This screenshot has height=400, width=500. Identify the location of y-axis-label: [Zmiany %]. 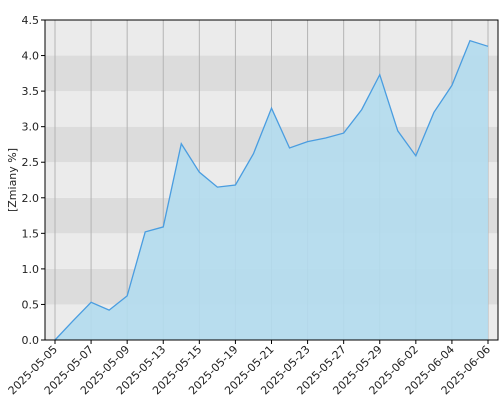
(12, 180).